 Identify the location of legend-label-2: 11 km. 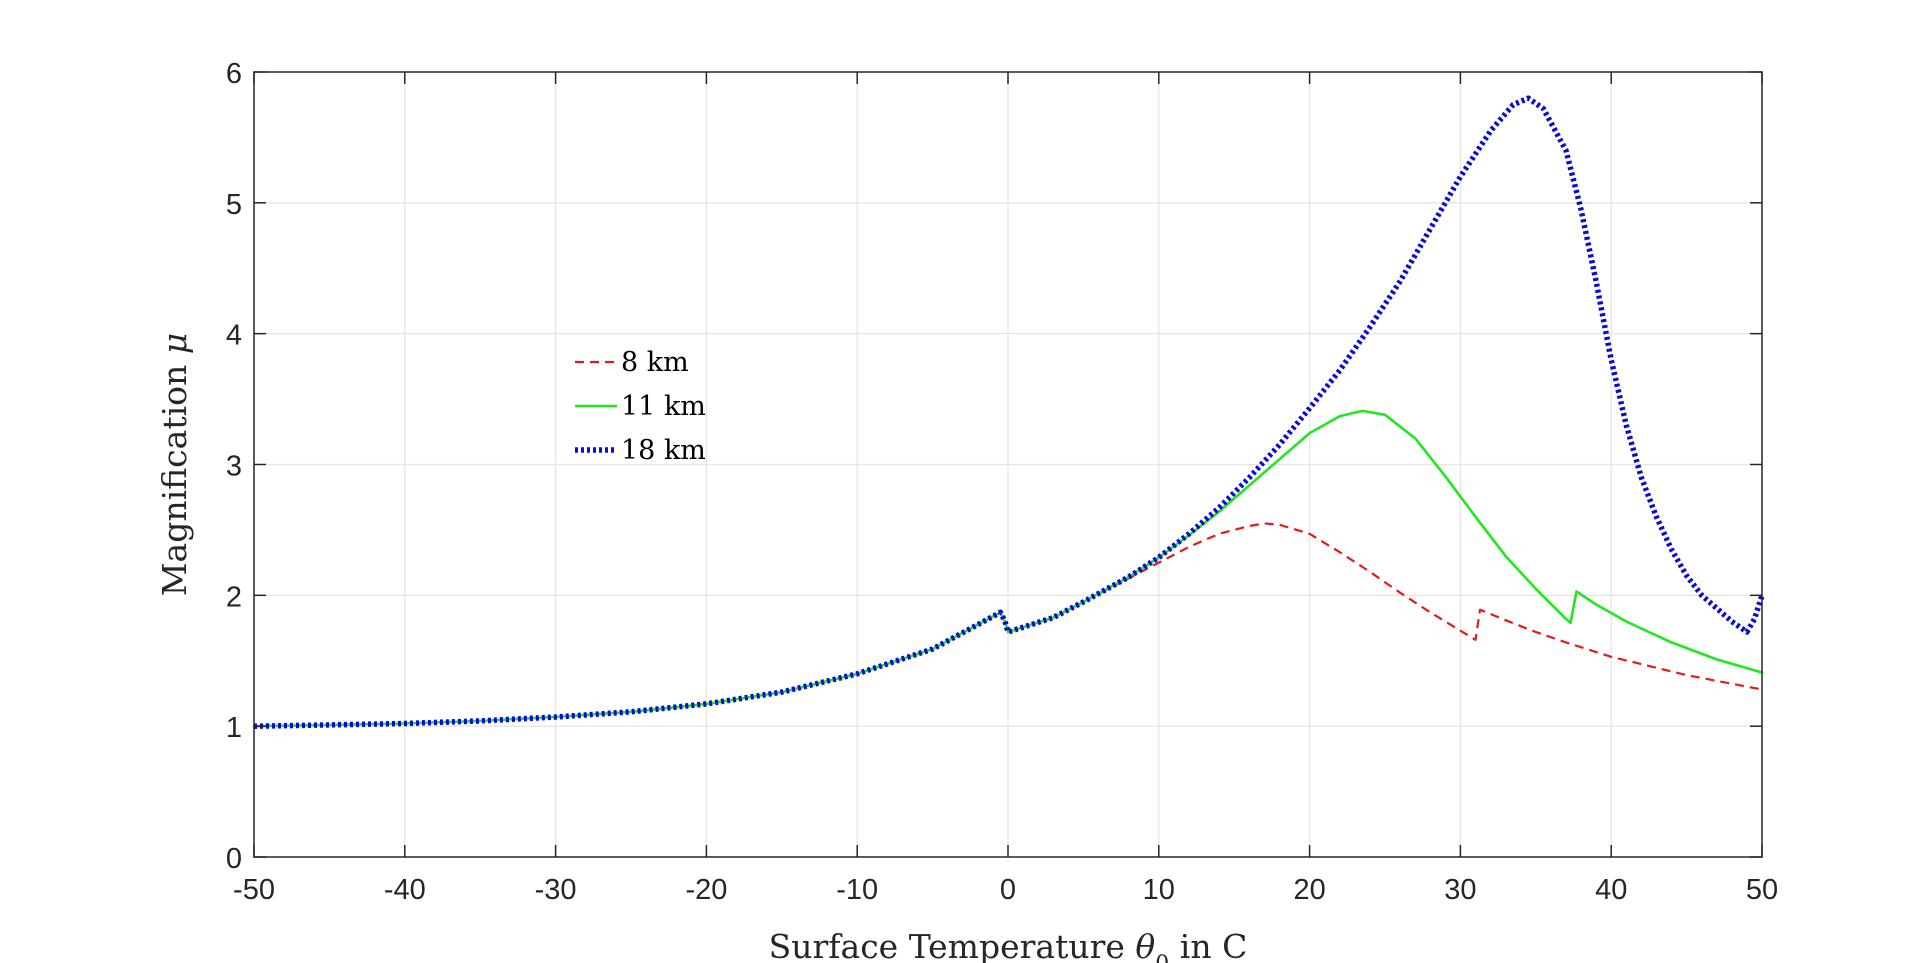
(663, 406).